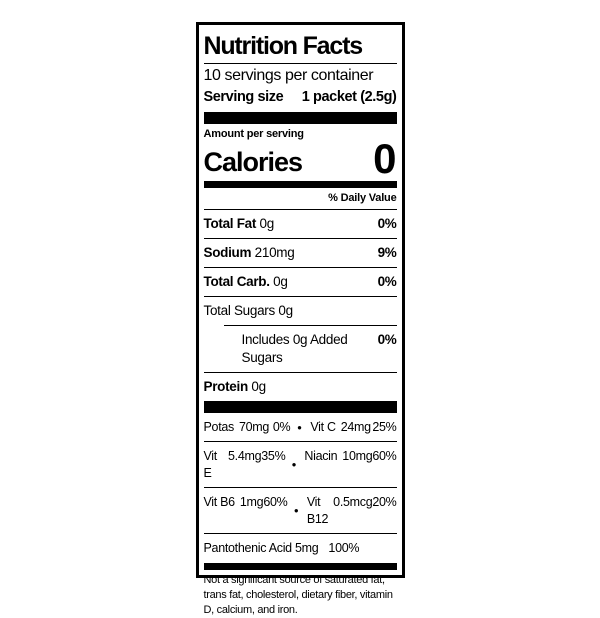 This screenshot has width=600, height=618. Describe the element at coordinates (362, 198) in the screenshot. I see `daily-value-header: % Daily Value` at that location.